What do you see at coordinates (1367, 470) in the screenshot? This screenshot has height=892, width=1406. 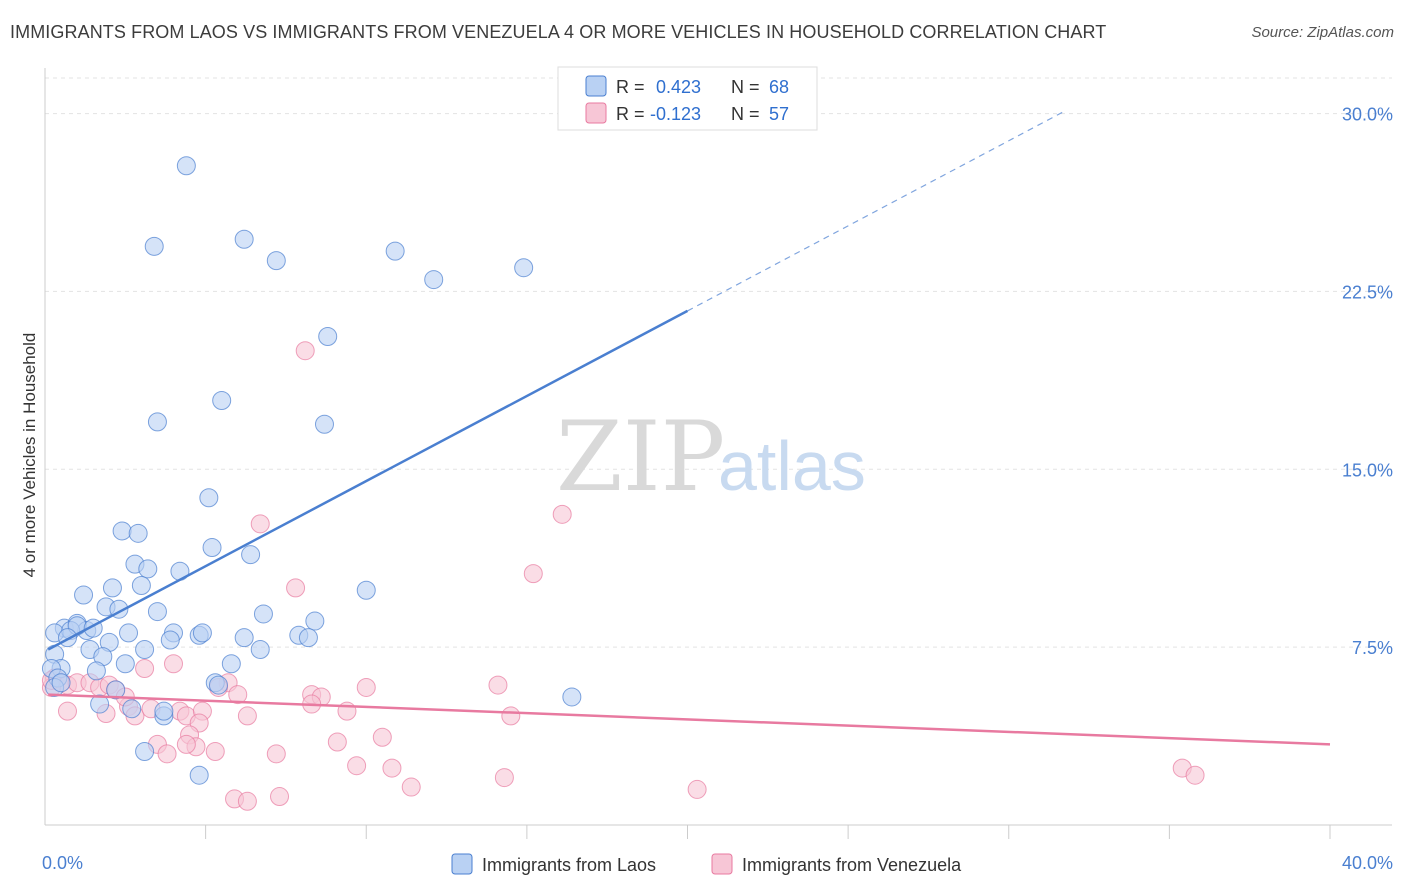 I see `y-tick-label-1: 15.0%` at bounding box center [1367, 470].